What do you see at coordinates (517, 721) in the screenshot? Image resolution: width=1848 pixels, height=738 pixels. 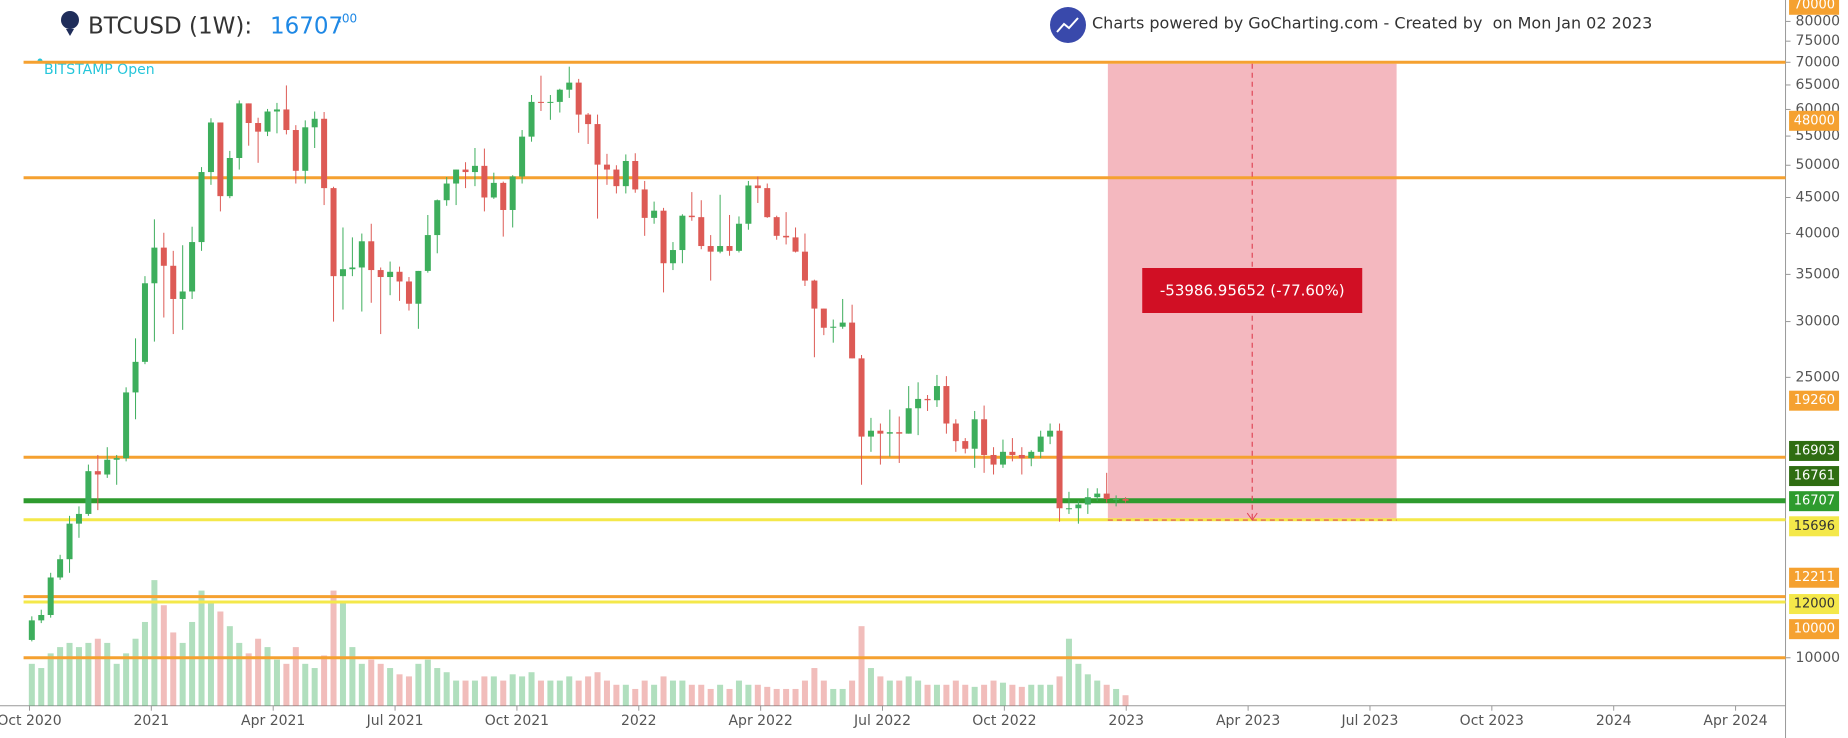 I see `x-tick-label: Oct 2021` at bounding box center [517, 721].